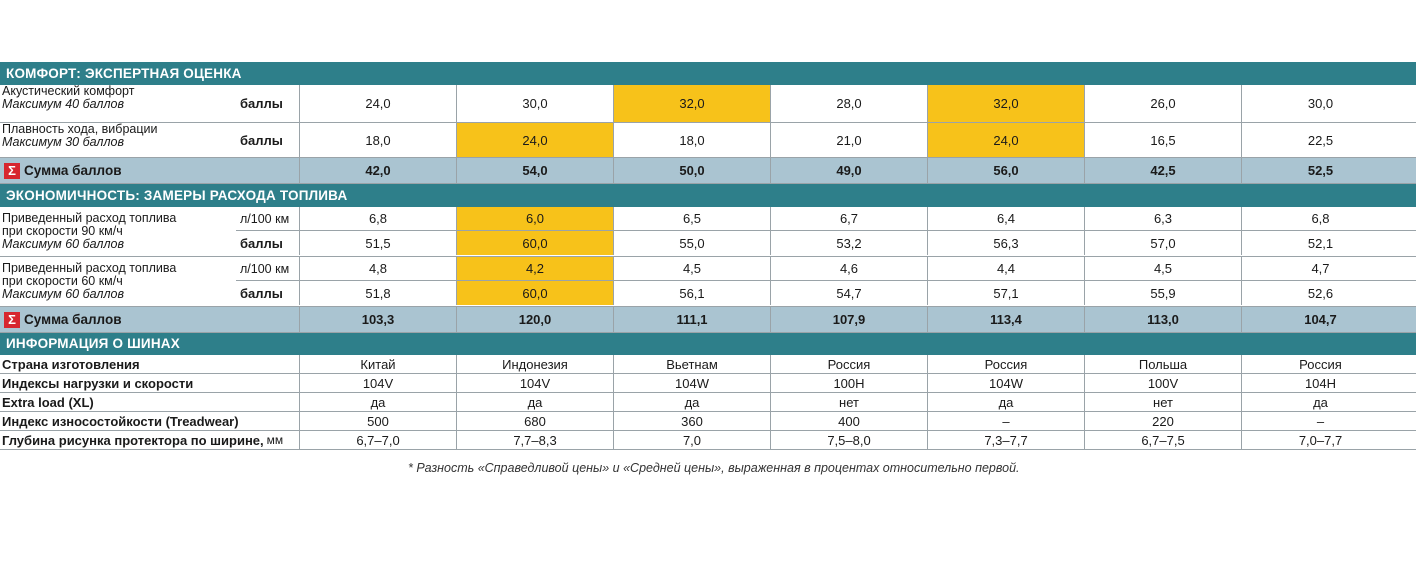 This screenshot has width=1418, height=577. I want to click on value-cell: 56,1, so click(692, 293).